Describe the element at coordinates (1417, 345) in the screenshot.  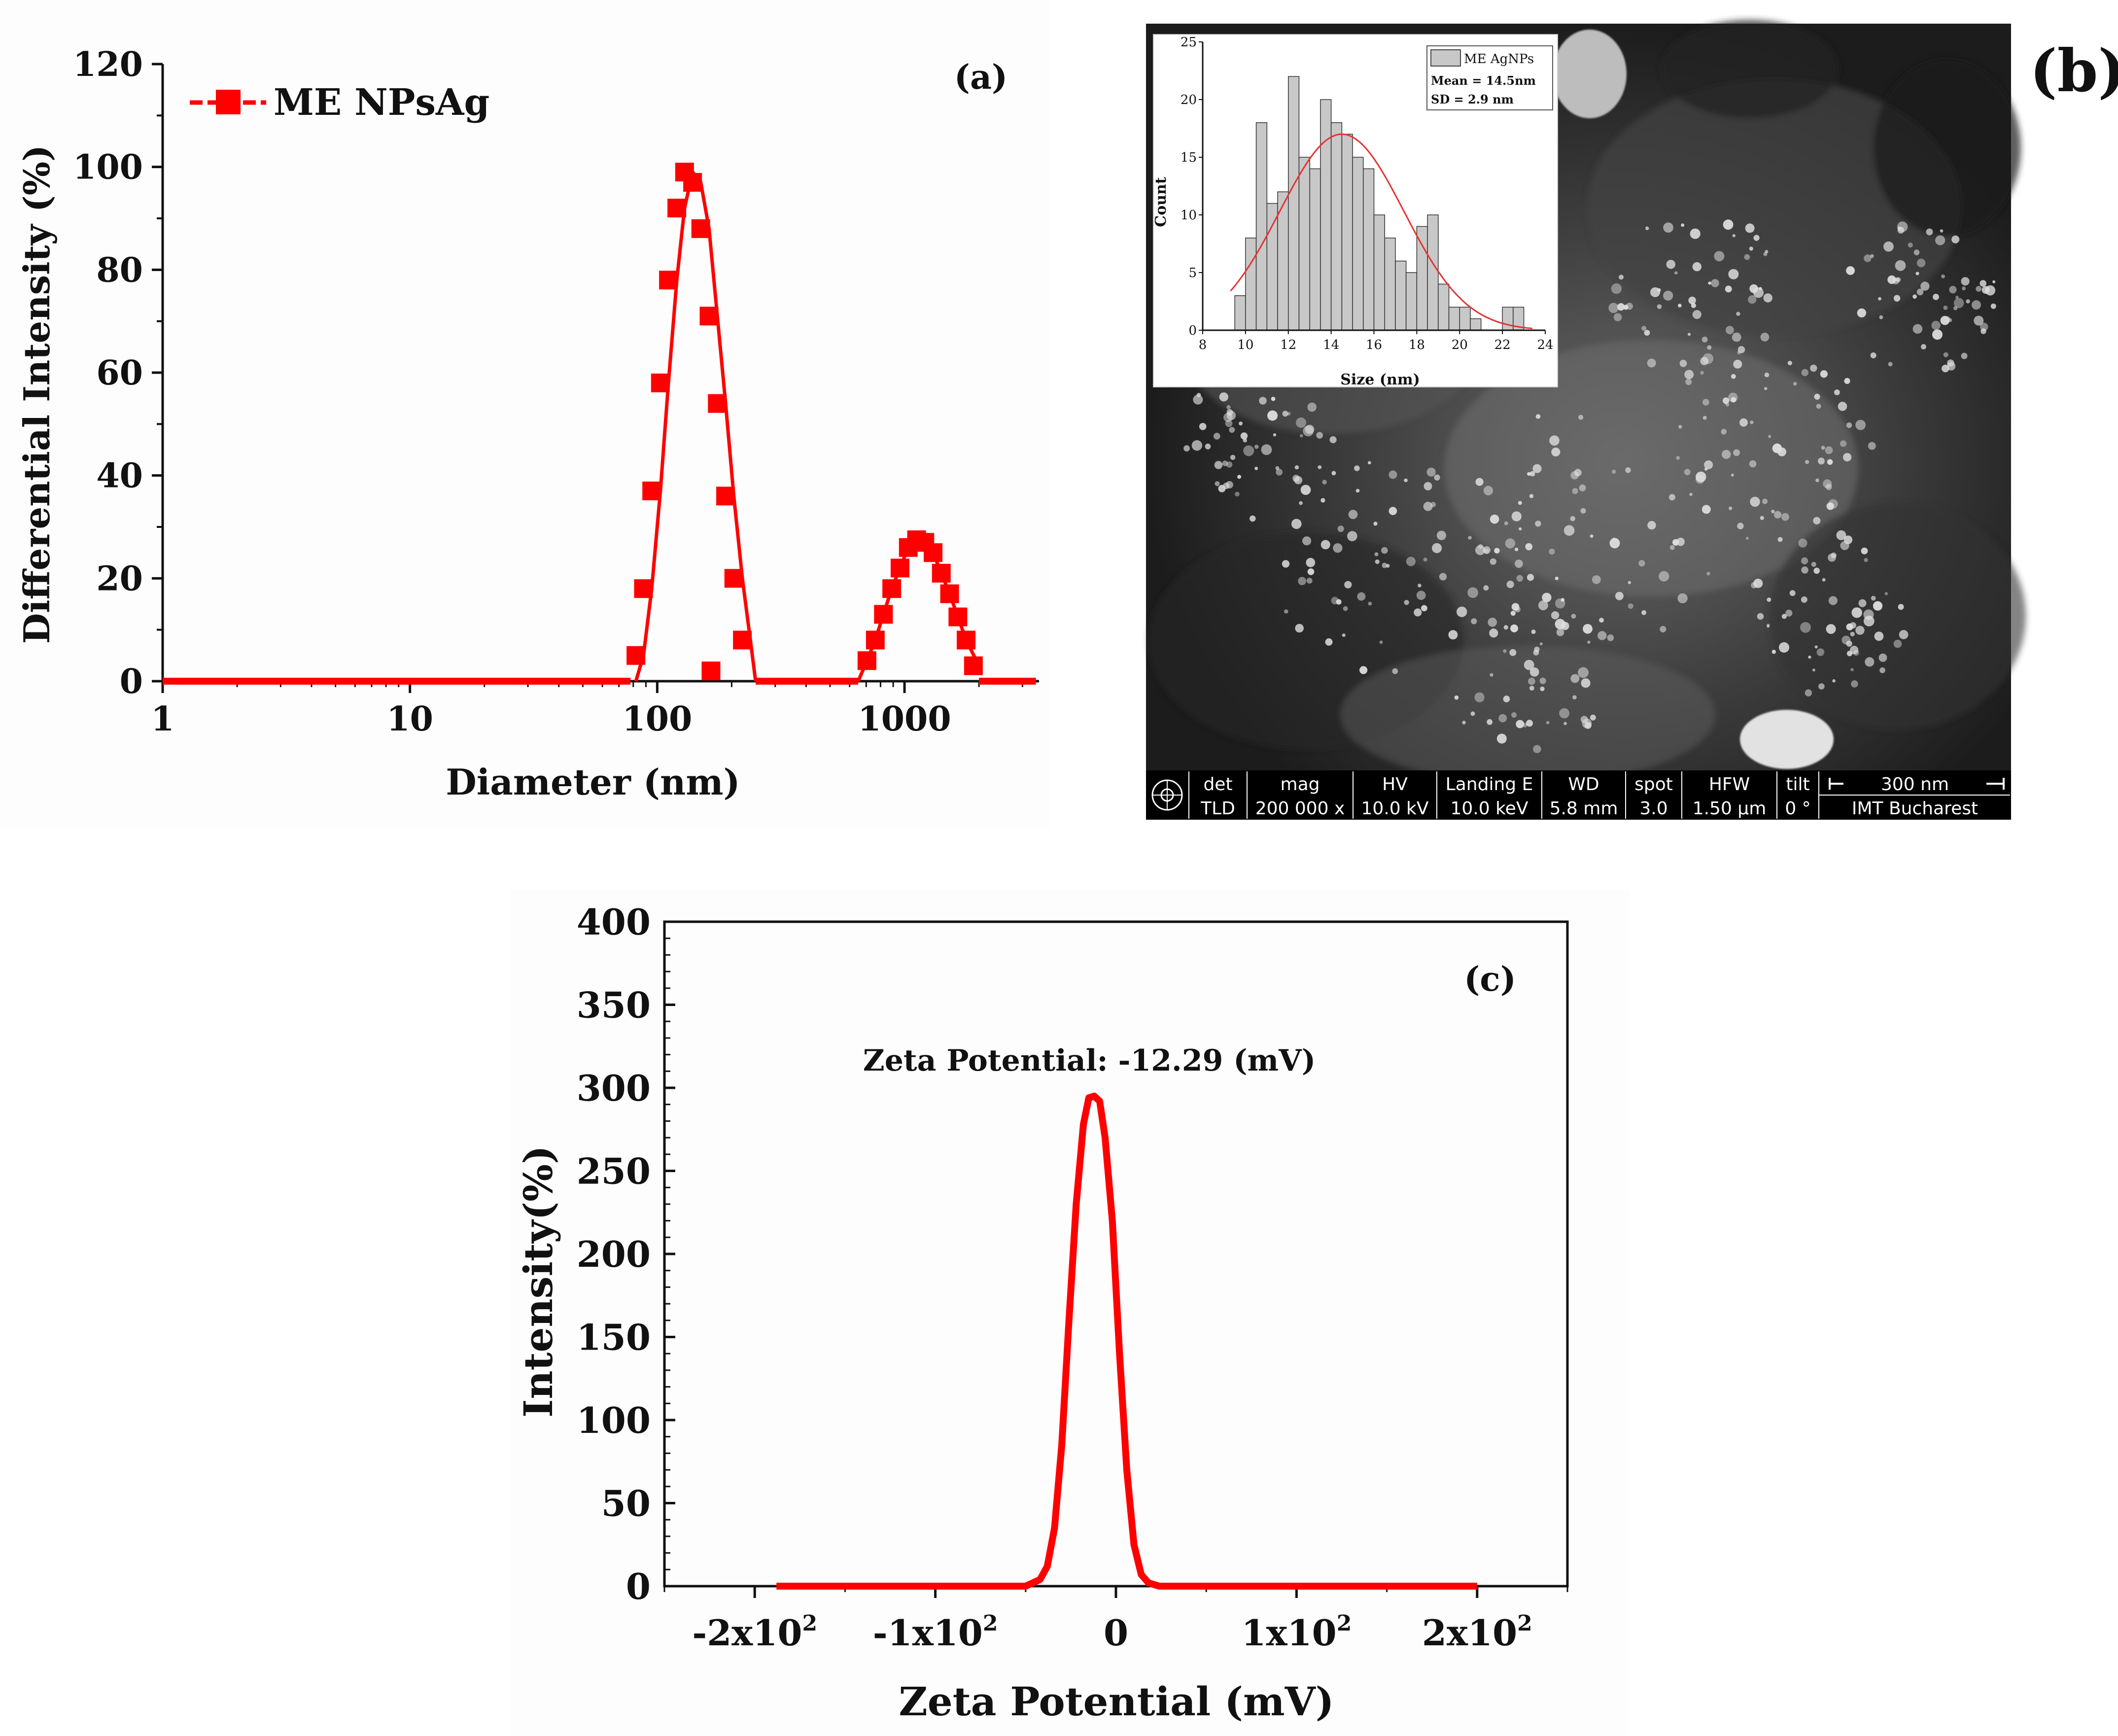
I see `inset-x-tick-label: 18` at that location.